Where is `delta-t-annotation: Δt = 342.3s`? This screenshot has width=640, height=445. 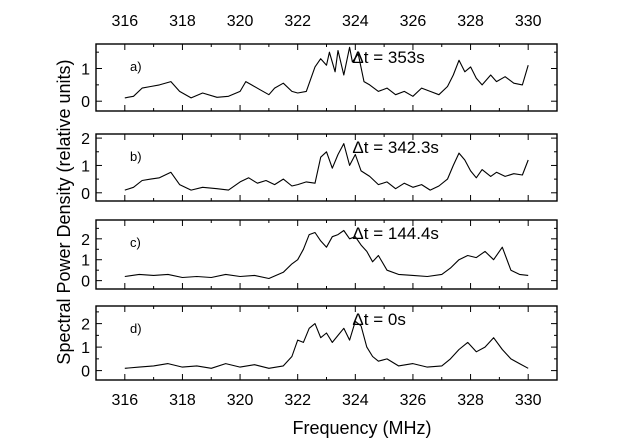
delta-t-annotation: Δt = 342.3s is located at coordinates (395, 147).